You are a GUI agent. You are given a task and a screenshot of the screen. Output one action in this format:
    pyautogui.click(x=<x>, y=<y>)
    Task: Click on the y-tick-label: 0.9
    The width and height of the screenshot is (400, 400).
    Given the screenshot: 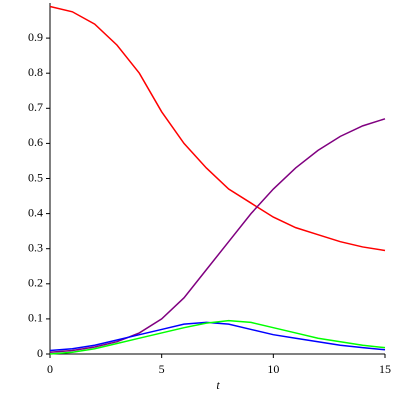 What is the action you would take?
    pyautogui.click(x=35, y=37)
    